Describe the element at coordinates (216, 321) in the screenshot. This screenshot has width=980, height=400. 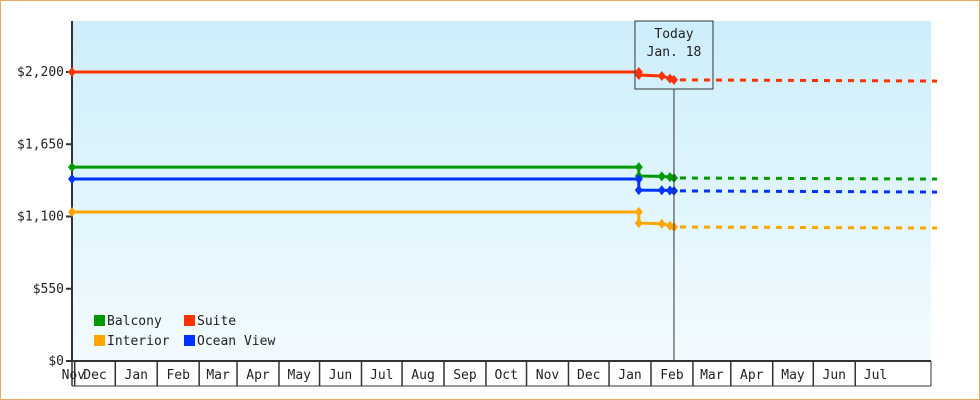
I see `legend-label: Suite` at that location.